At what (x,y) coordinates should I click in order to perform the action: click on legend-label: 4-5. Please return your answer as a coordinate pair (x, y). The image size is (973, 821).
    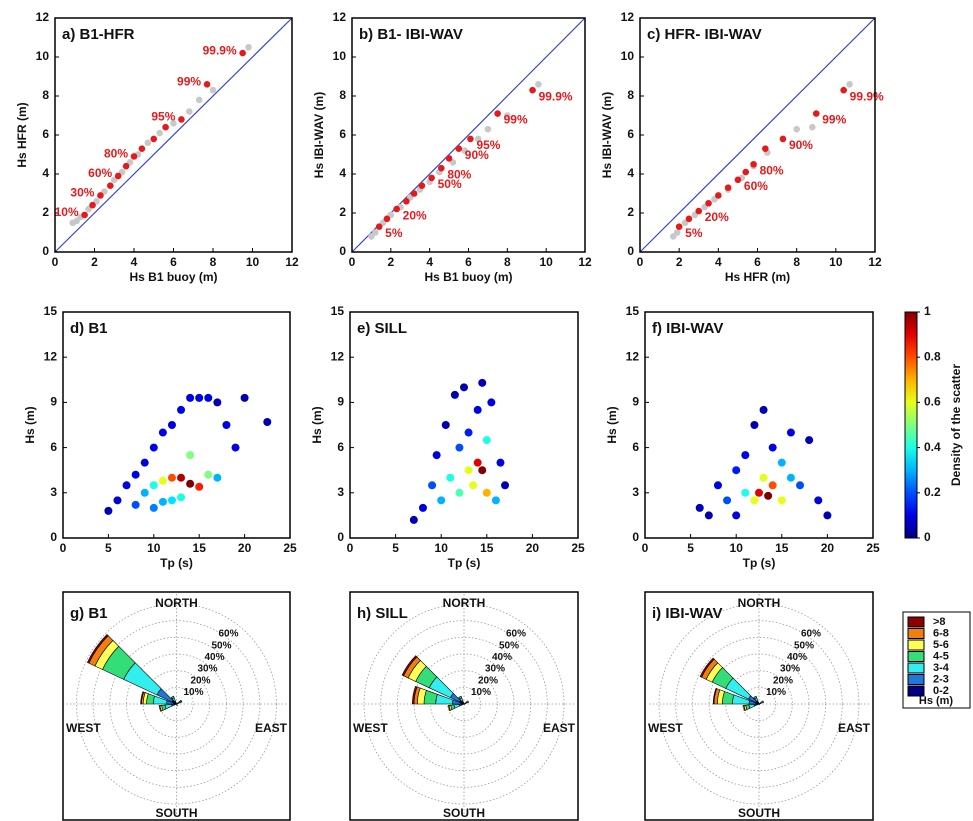
    Looking at the image, I should click on (941, 656).